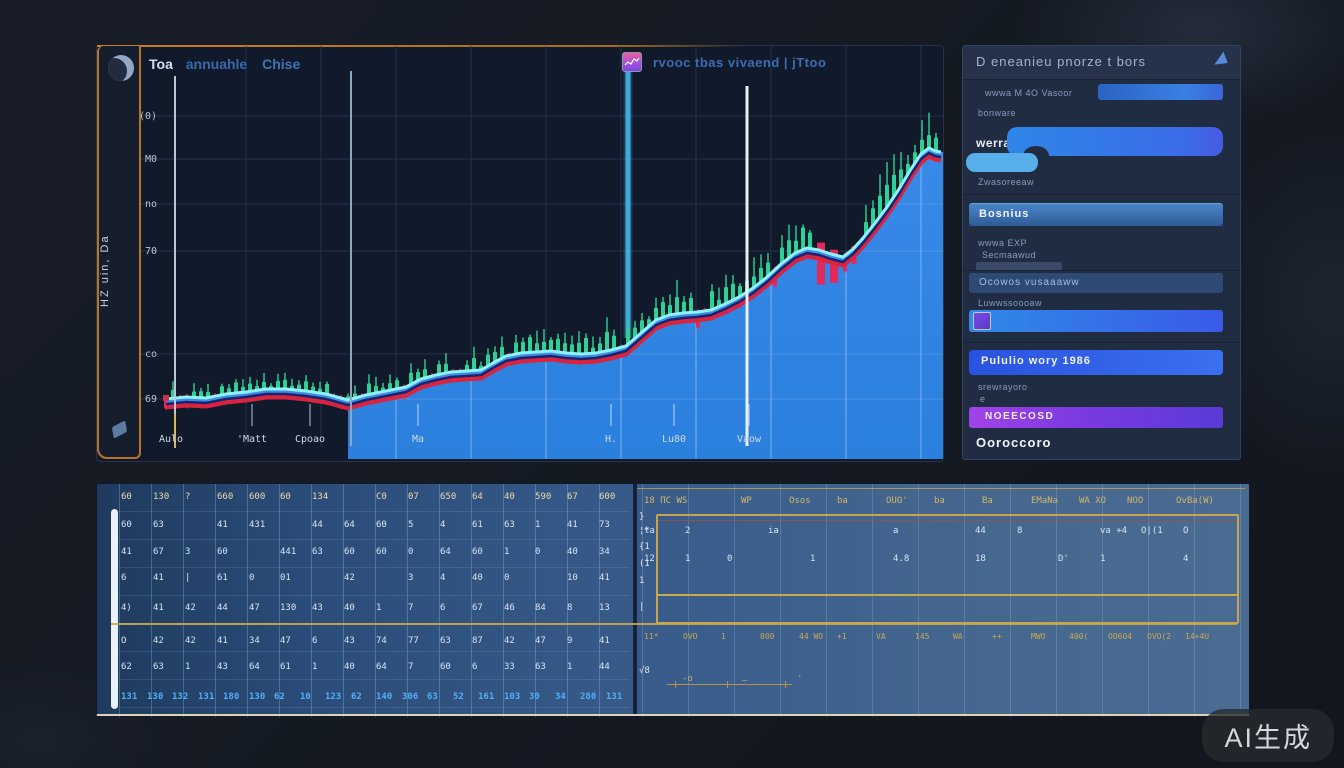  Describe the element at coordinates (129, 697) in the screenshot. I see `table-cell: 131` at that location.